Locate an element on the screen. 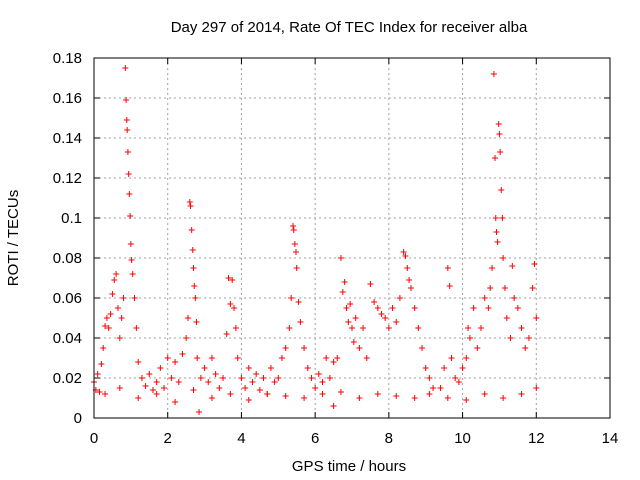 The image size is (640, 480). y-tick-label: 0.12 is located at coordinates (67, 178).